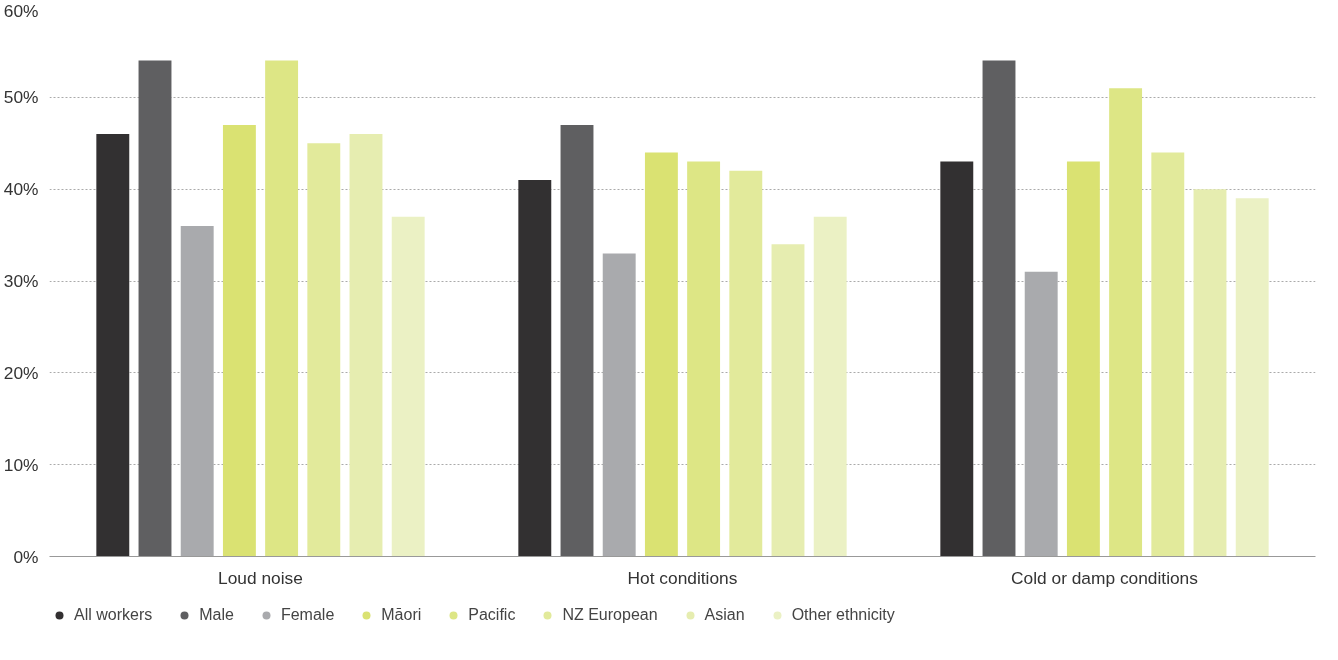  I want to click on y-tick-label: 60%, so click(21, 10).